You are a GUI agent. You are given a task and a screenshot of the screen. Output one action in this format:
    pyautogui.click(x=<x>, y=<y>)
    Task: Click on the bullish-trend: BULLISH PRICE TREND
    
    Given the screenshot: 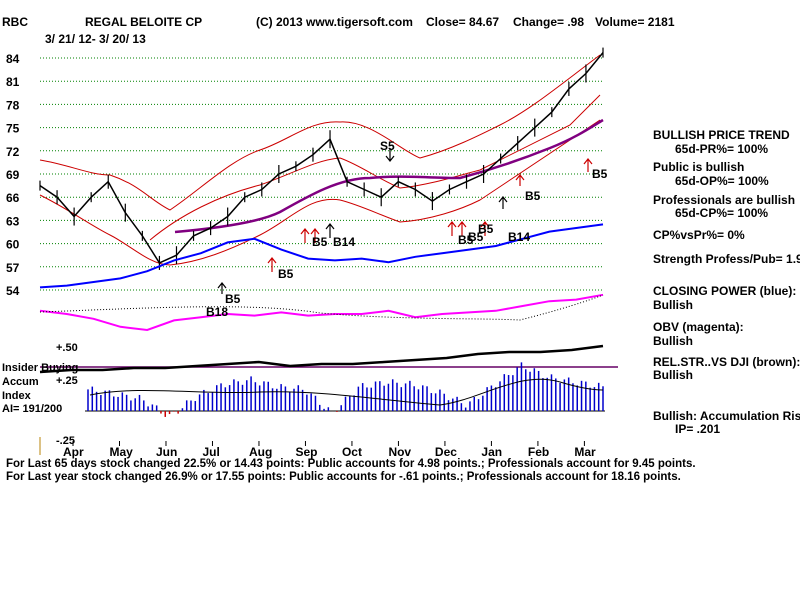 What is the action you would take?
    pyautogui.click(x=721, y=135)
    